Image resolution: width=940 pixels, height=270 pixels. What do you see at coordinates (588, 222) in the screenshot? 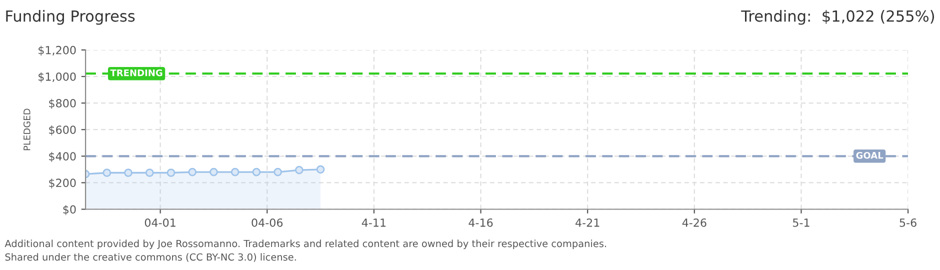
I see `x-tick-label: 4-21` at bounding box center [588, 222].